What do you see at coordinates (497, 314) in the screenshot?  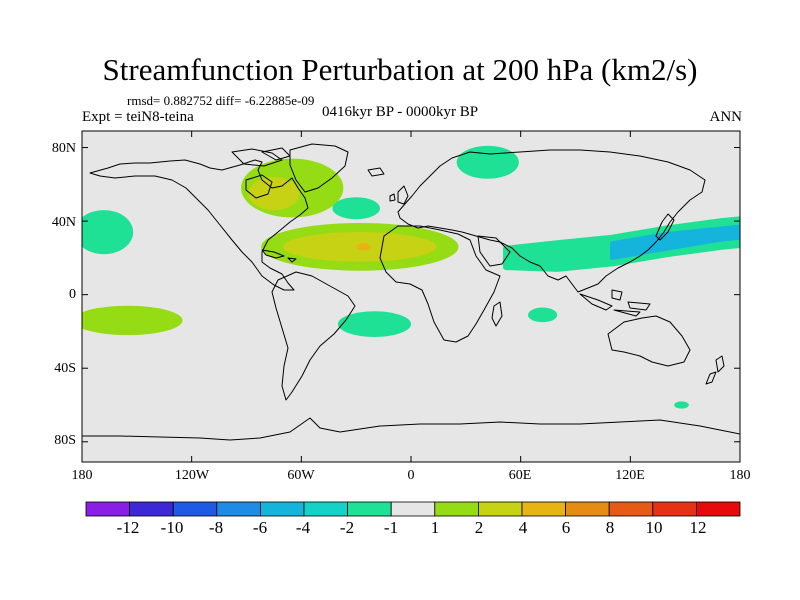 I see `coast-madagascar` at bounding box center [497, 314].